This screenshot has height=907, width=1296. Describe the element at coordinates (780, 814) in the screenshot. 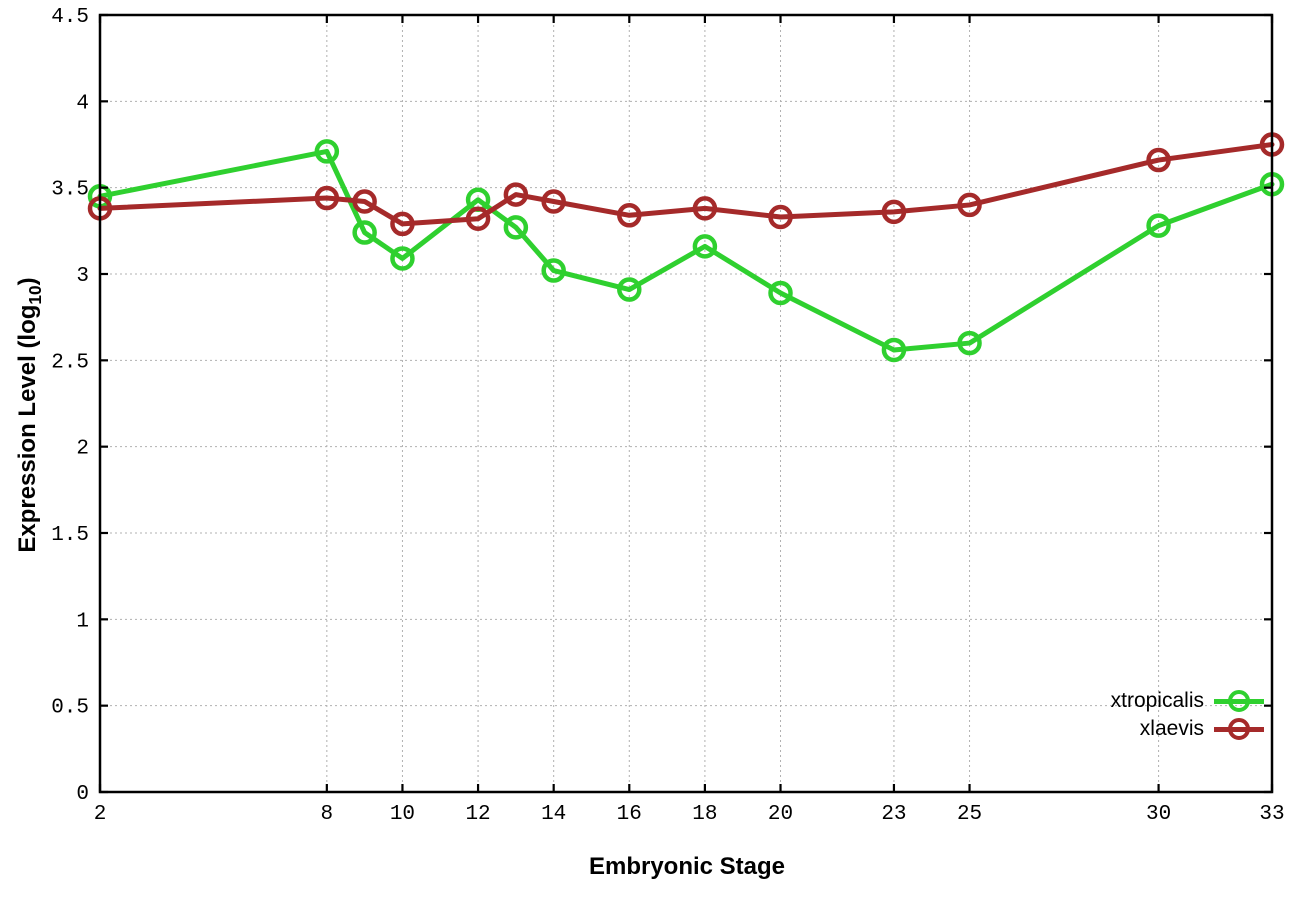

I see `x-tick-label: 20` at that location.